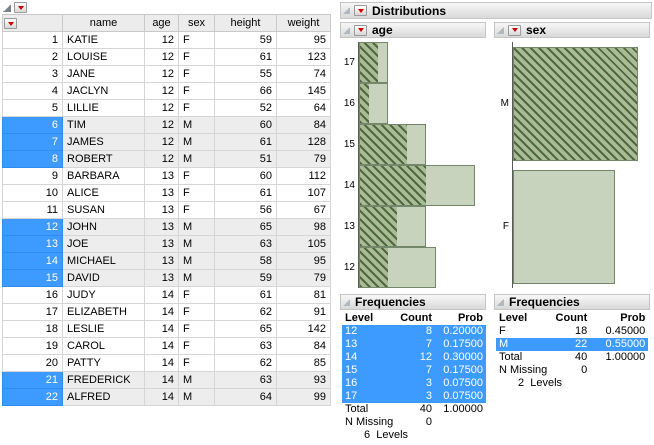 The image size is (654, 445). What do you see at coordinates (32, 380) in the screenshot?
I see `row-number: 21` at bounding box center [32, 380].